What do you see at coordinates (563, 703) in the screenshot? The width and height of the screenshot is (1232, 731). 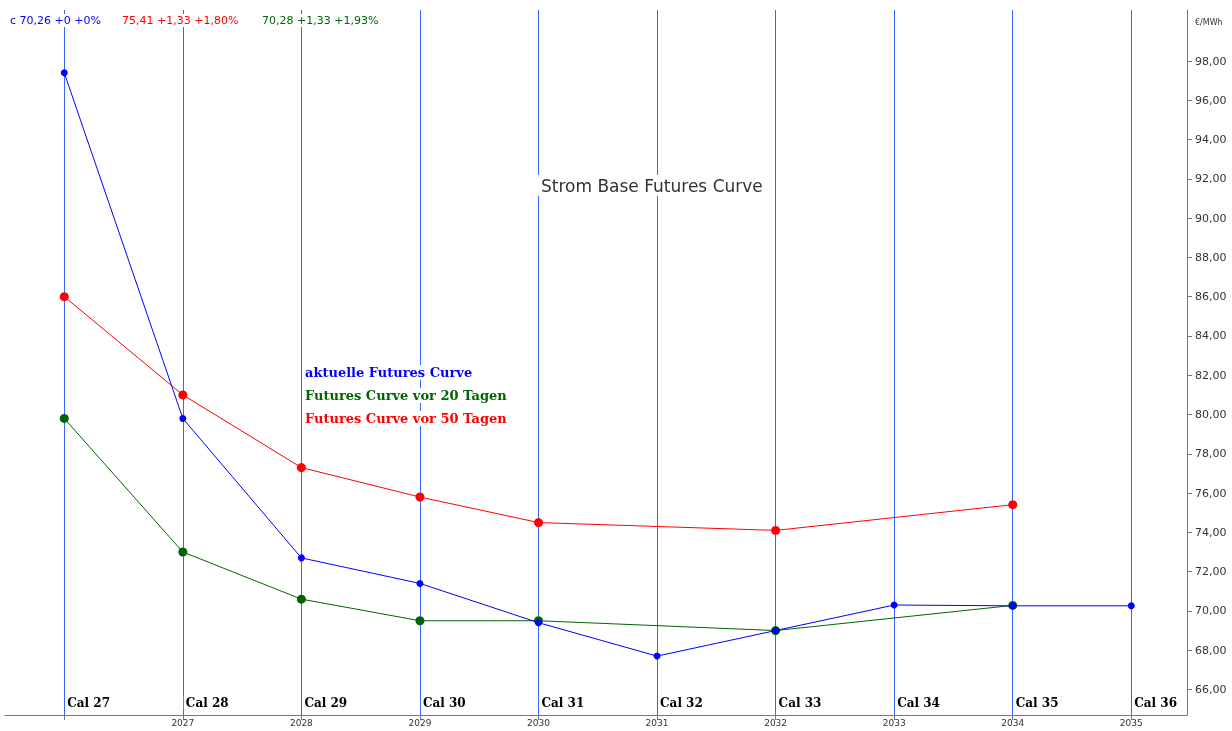 I see `annotation: Cal 31` at bounding box center [563, 703].